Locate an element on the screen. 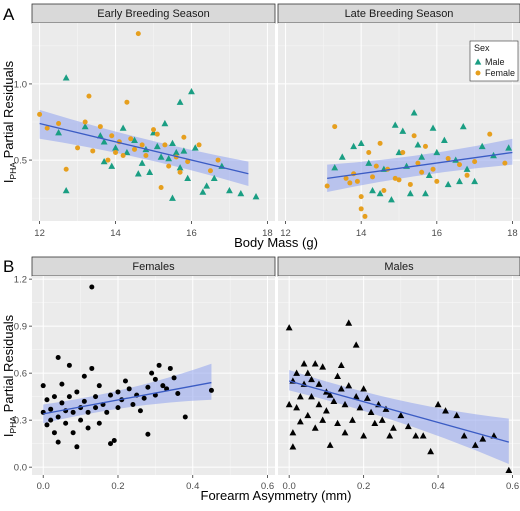  y-axis-title: IPHA Partial Residuals is located at coordinates (9, 121).